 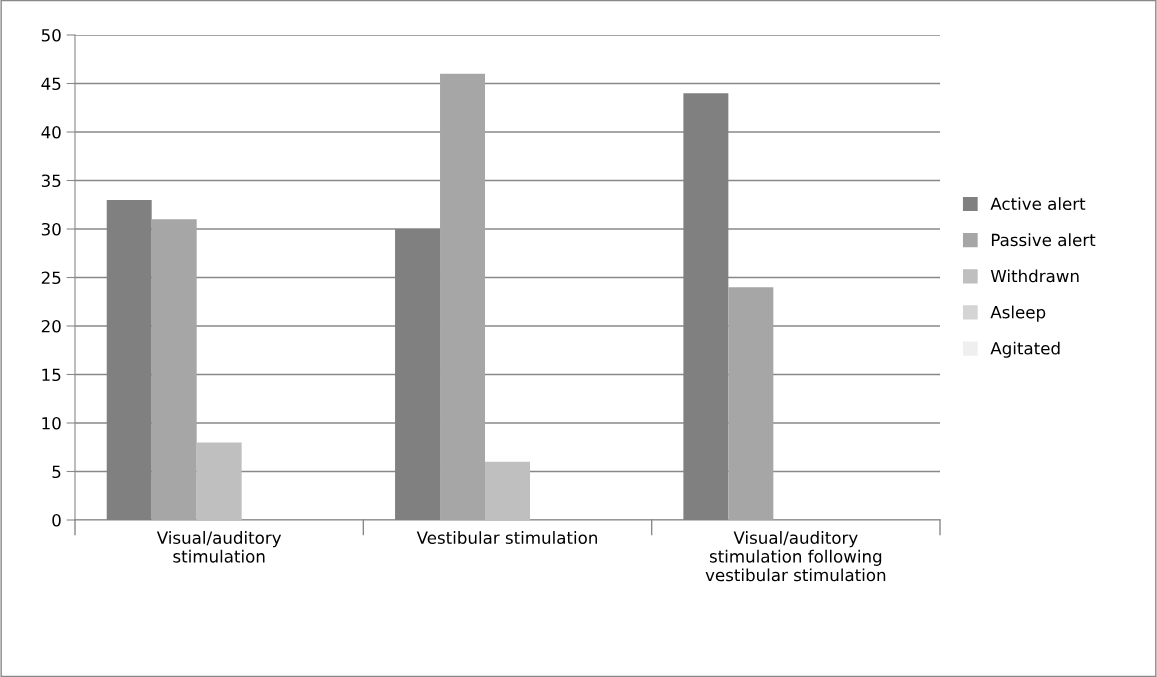 What do you see at coordinates (51, 278) in the screenshot?
I see `y-tick-label: 25` at bounding box center [51, 278].